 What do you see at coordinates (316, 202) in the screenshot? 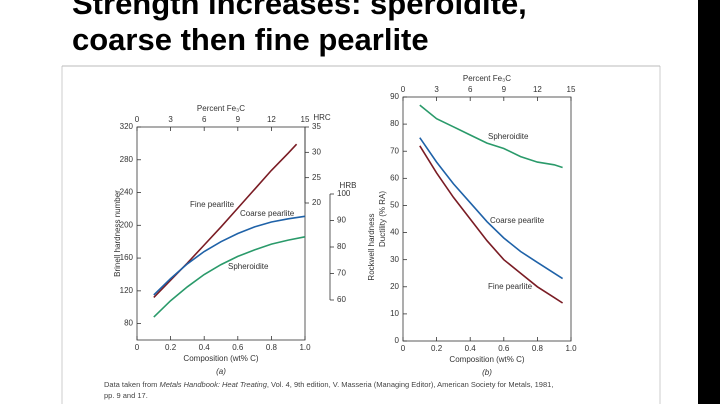
I see `y2-tick-label: 20` at bounding box center [316, 202].